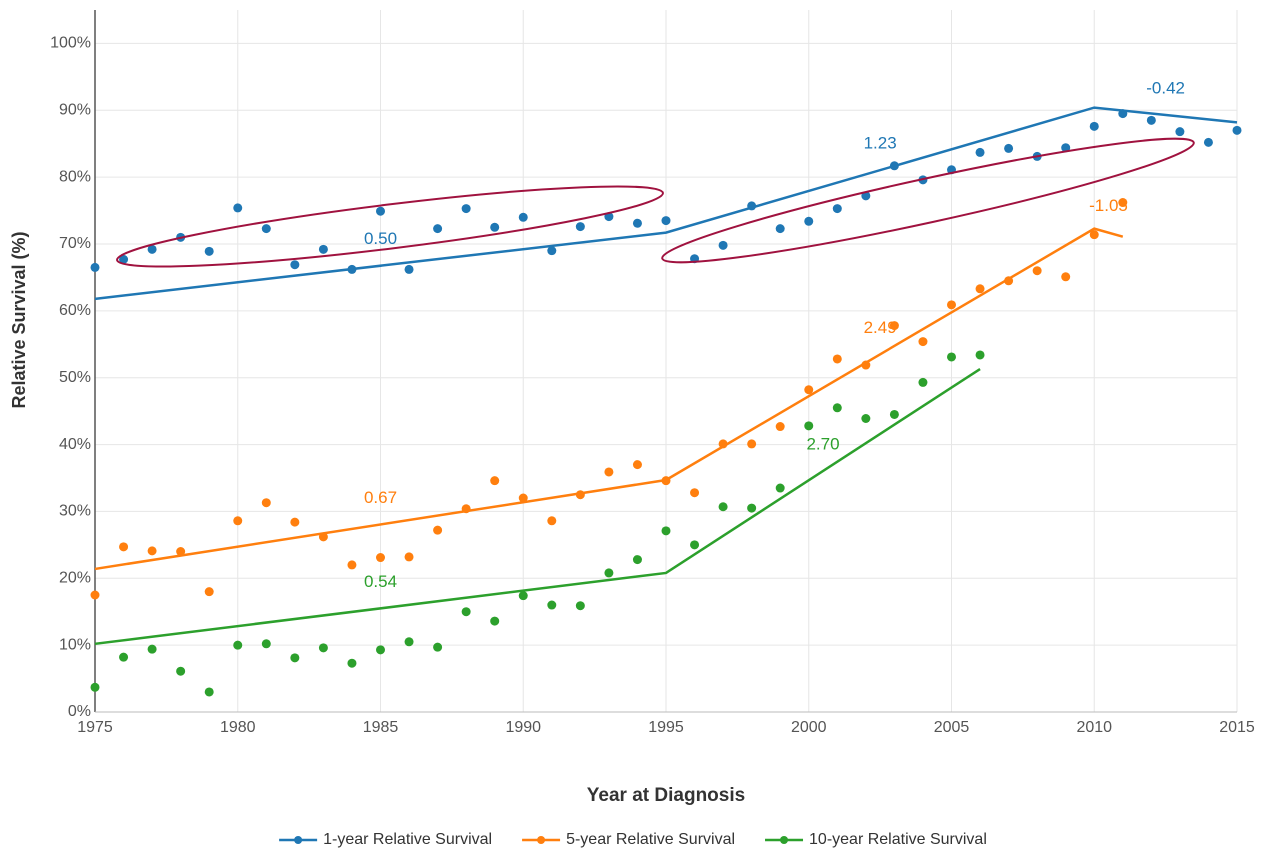 Image resolution: width=1266 pixels, height=854 pixels. What do you see at coordinates (822, 443) in the screenshot?
I see `trend-label: 2.70` at bounding box center [822, 443].